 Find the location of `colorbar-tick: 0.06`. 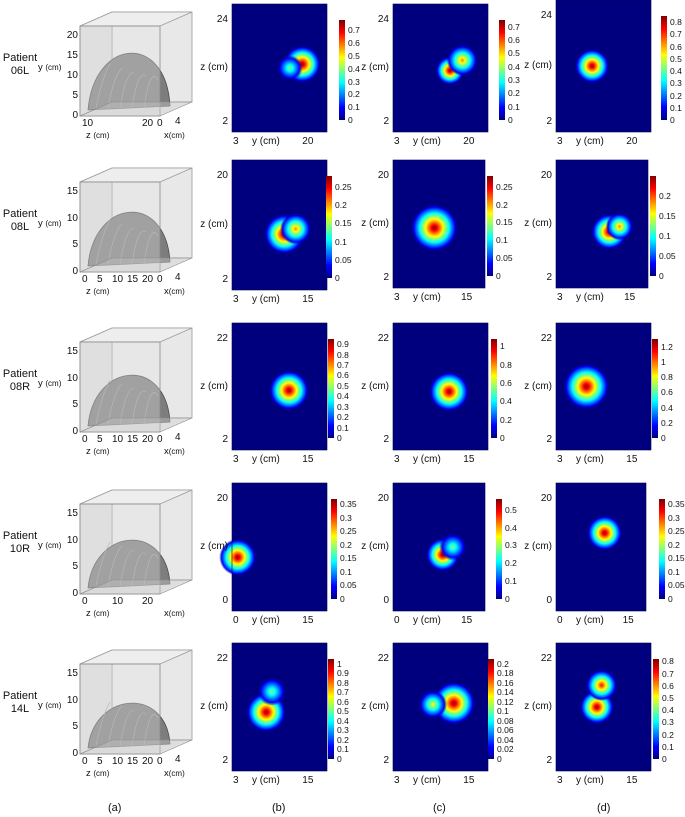

colorbar-tick: 0.06 is located at coordinates (505, 730).